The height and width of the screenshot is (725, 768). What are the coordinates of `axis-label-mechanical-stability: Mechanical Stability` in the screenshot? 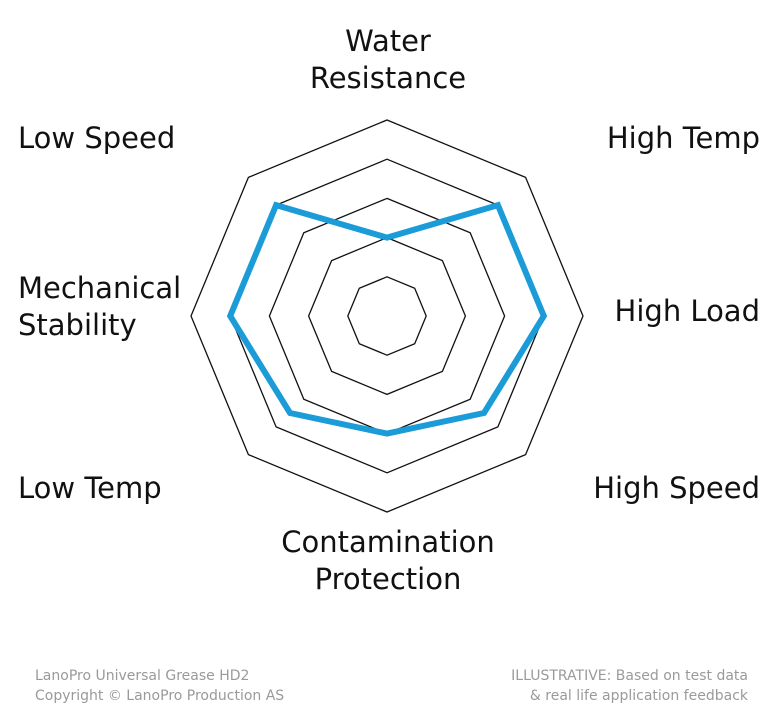 It's located at (100, 306).